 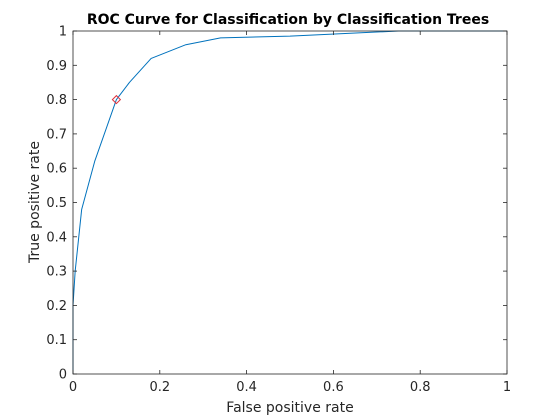 I want to click on x-tick-label: 0.8, so click(x=420, y=387).